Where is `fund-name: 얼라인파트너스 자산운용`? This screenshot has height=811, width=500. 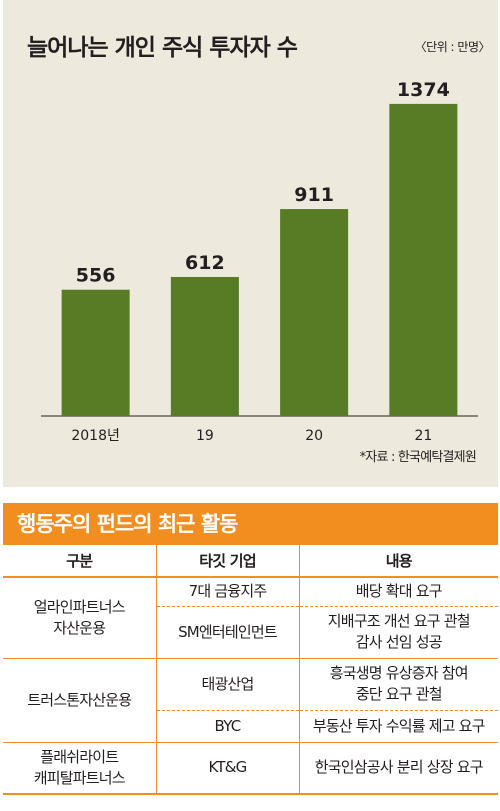 fund-name: 얼라인파트너스 자산운용 is located at coordinates (79, 617).